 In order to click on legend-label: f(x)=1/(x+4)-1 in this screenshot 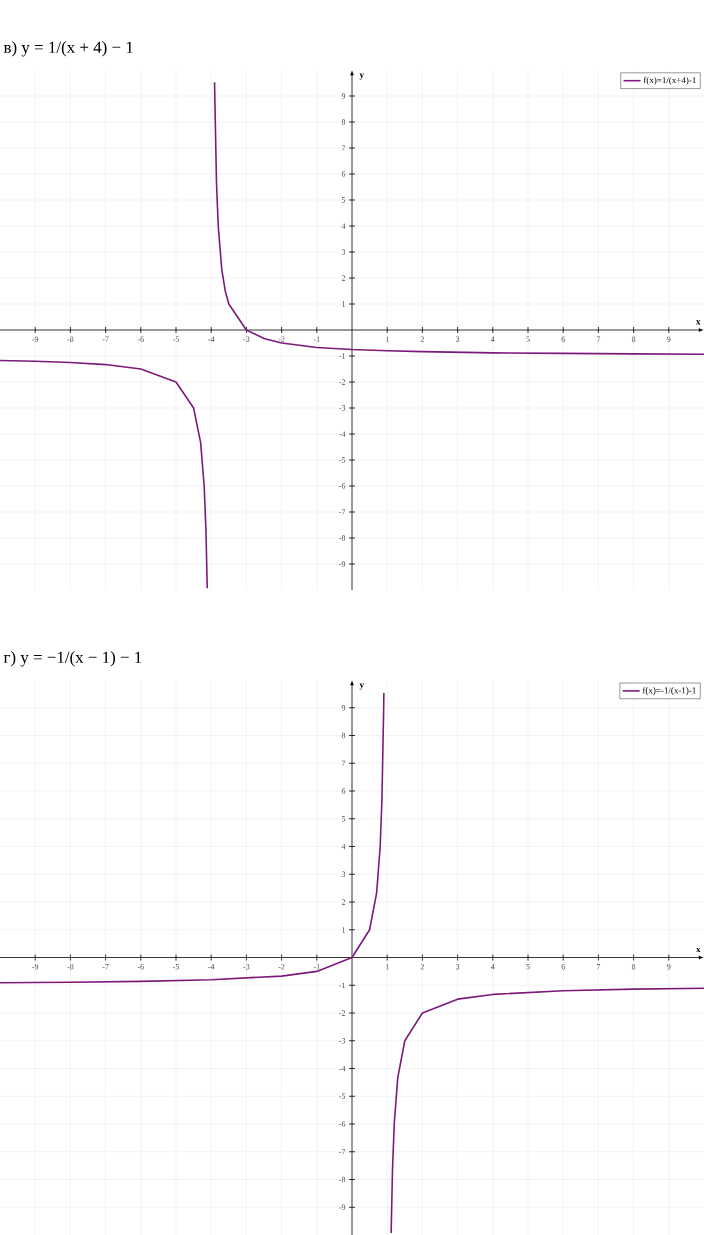, I will do `click(669, 81)`.